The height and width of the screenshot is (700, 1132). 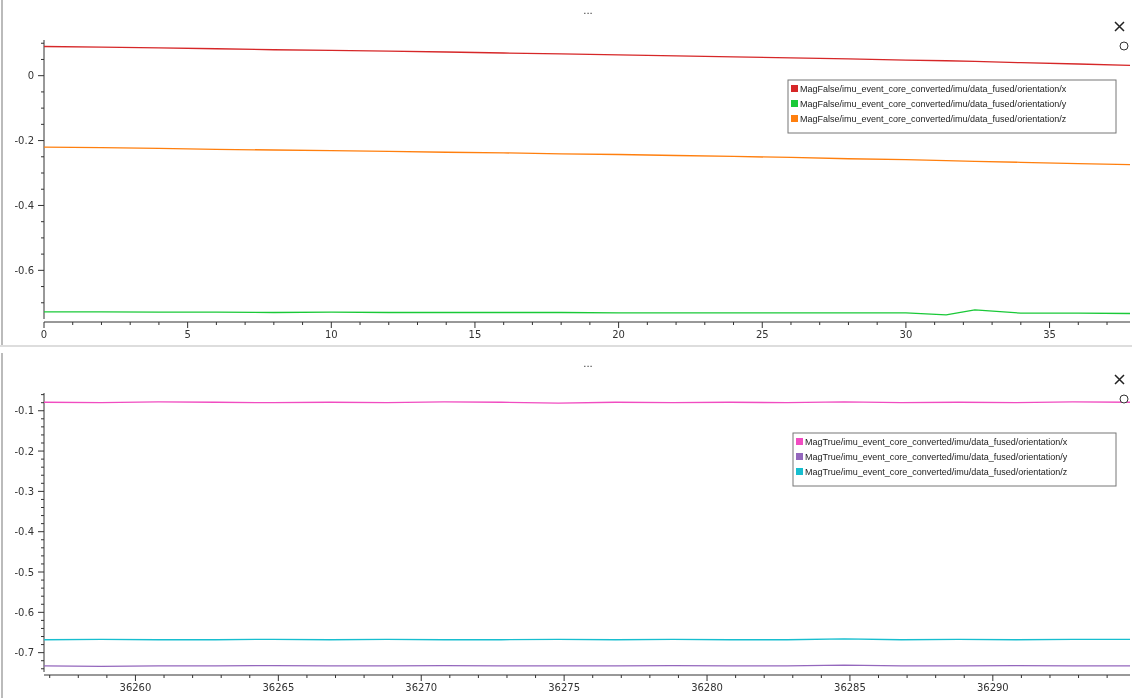 I want to click on x-tick-label: 5, so click(x=187, y=334).